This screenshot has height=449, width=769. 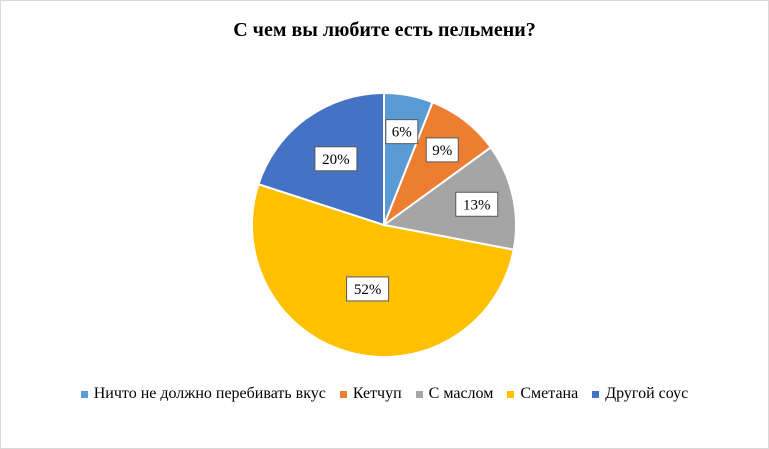 I want to click on svg-text: 9%, so click(x=442, y=151).